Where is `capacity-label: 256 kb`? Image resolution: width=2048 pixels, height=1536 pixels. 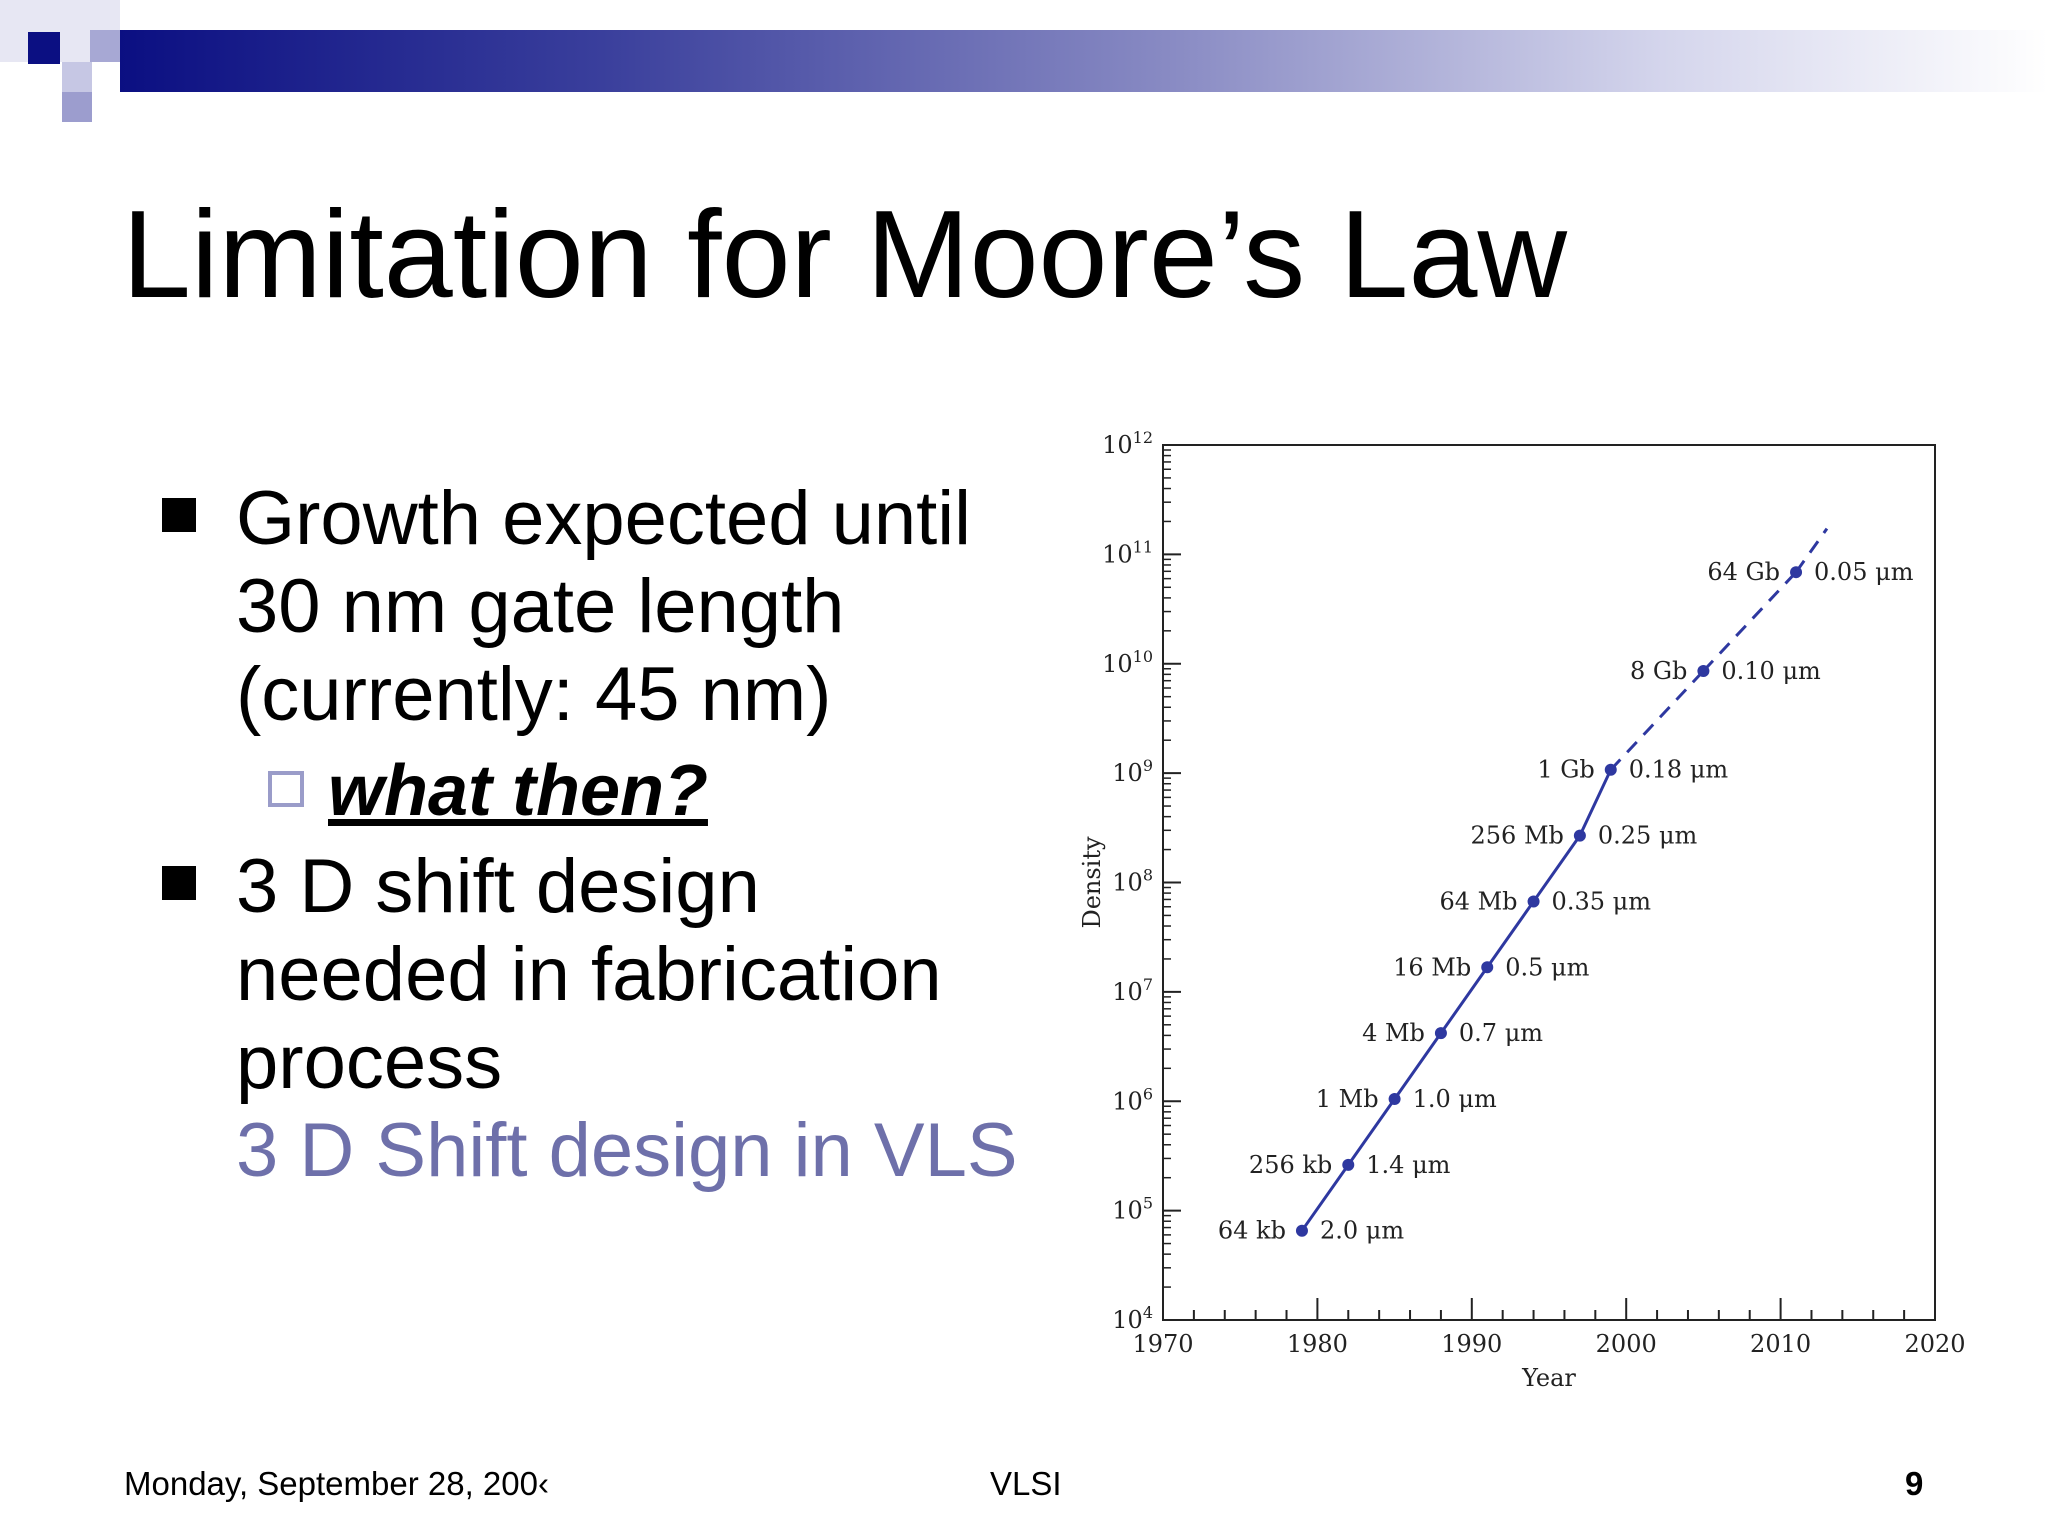 capacity-label: 256 kb is located at coordinates (1290, 1165).